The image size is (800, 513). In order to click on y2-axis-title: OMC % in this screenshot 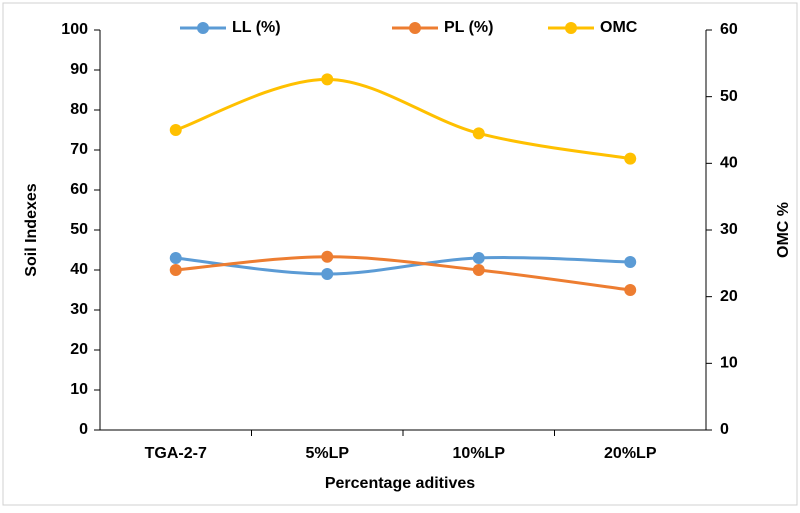, I will do `click(783, 230)`.